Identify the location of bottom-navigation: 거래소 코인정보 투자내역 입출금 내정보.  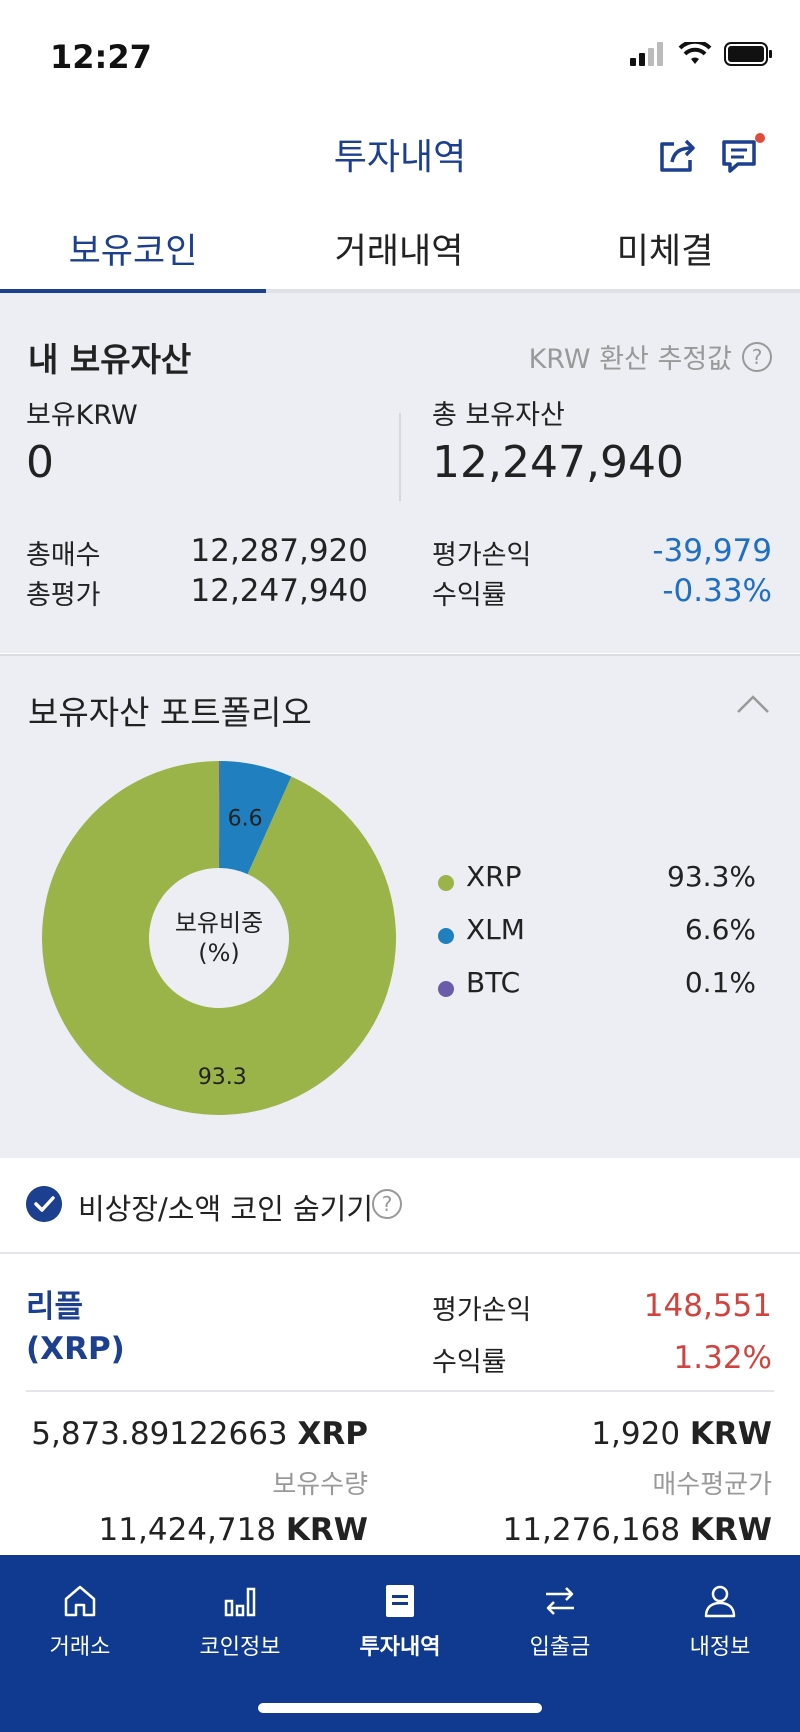
(400, 1643).